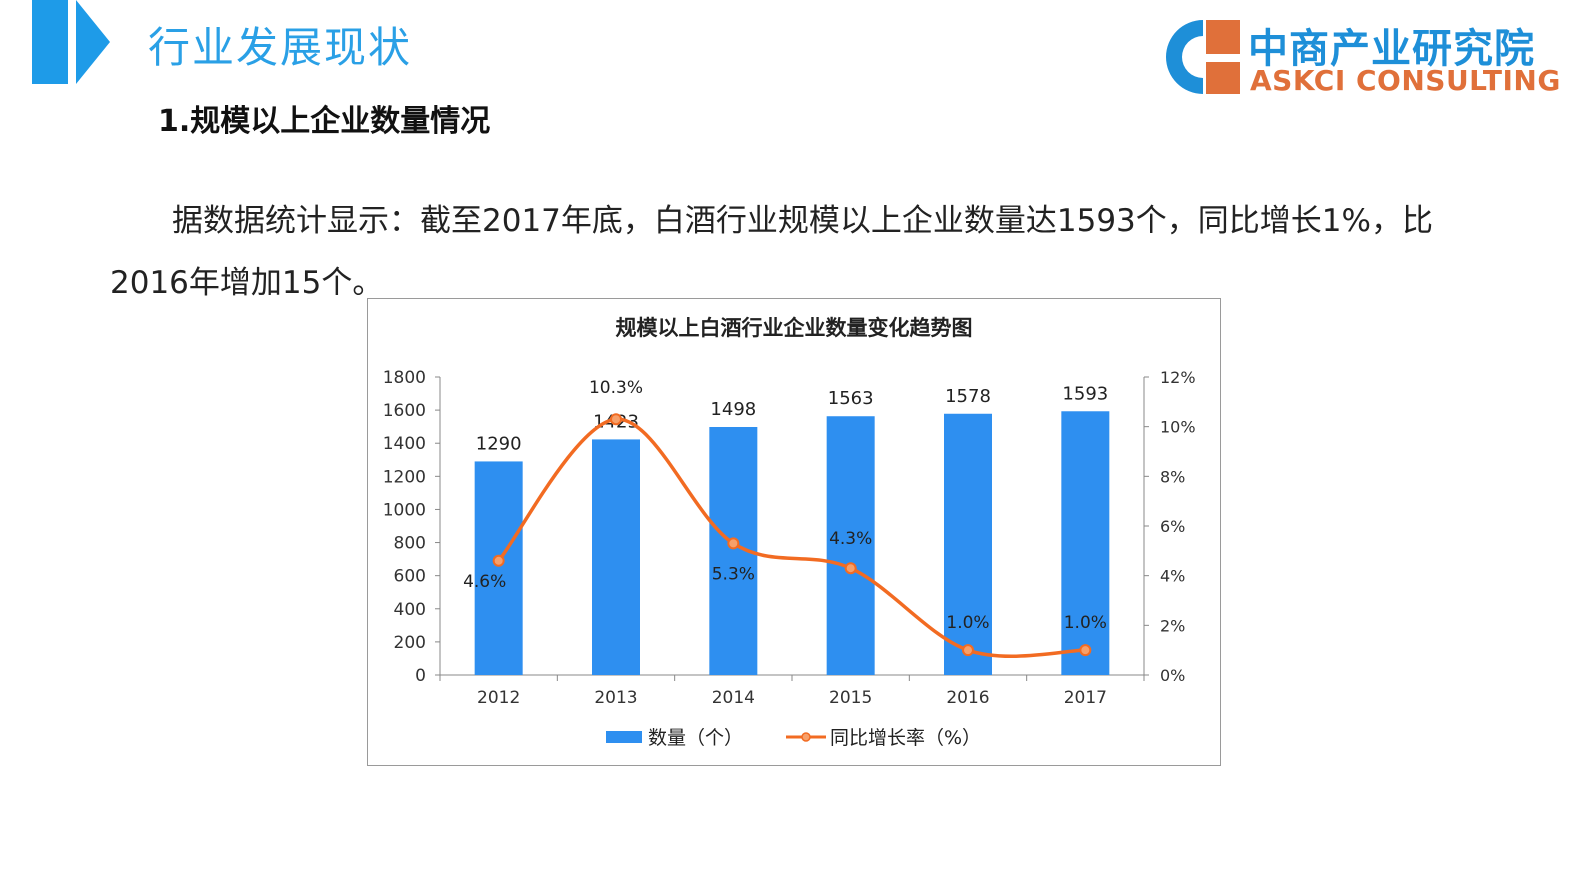  What do you see at coordinates (615, 698) in the screenshot?
I see `x-tick-label: 2013` at bounding box center [615, 698].